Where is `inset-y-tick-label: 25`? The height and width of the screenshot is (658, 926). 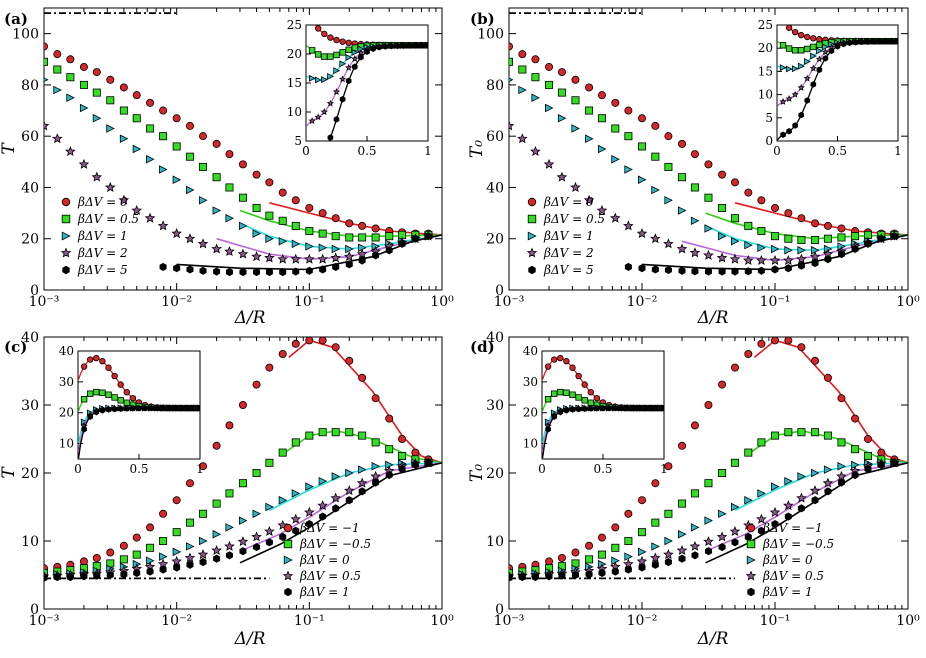
inset-y-tick-label: 25 is located at coordinates (294, 25).